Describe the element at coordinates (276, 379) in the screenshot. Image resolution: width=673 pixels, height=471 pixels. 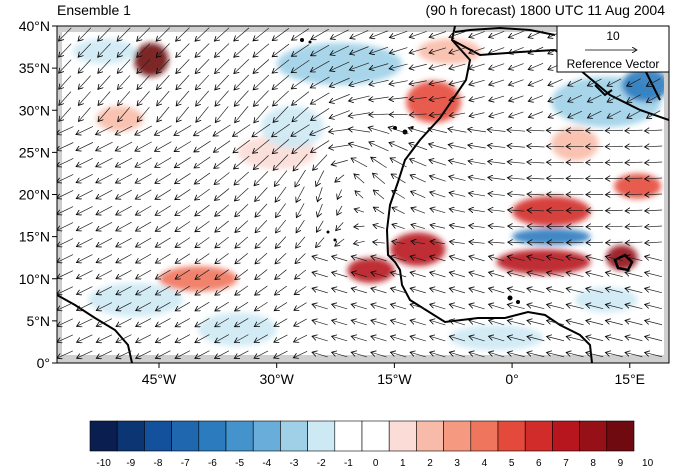
I see `lon-tick-label: 30°W` at that location.